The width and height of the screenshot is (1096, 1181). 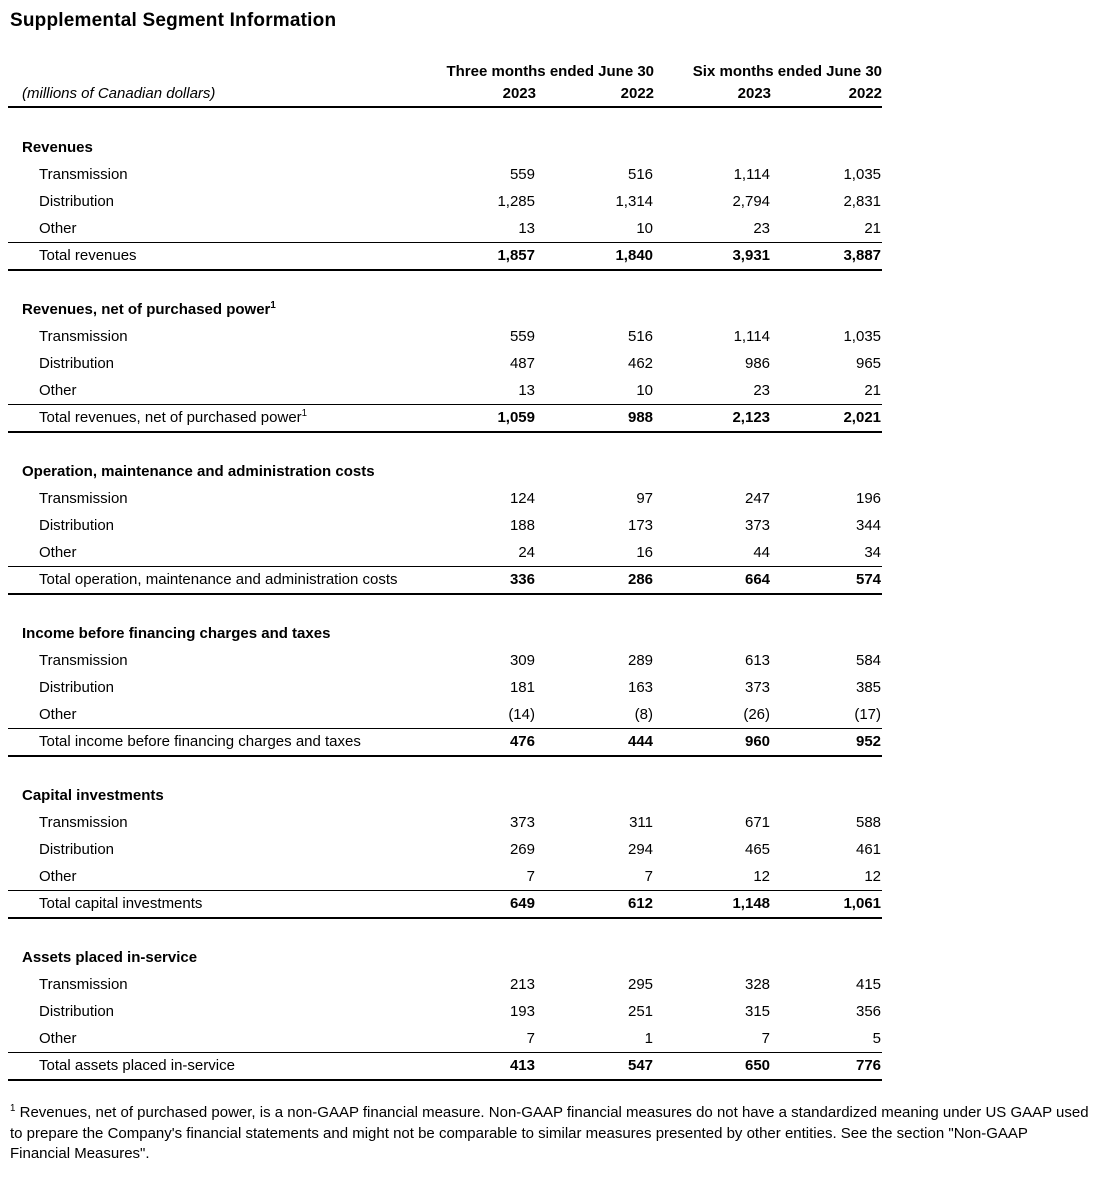 What do you see at coordinates (530, 876) in the screenshot?
I see `cell-value: 7` at bounding box center [530, 876].